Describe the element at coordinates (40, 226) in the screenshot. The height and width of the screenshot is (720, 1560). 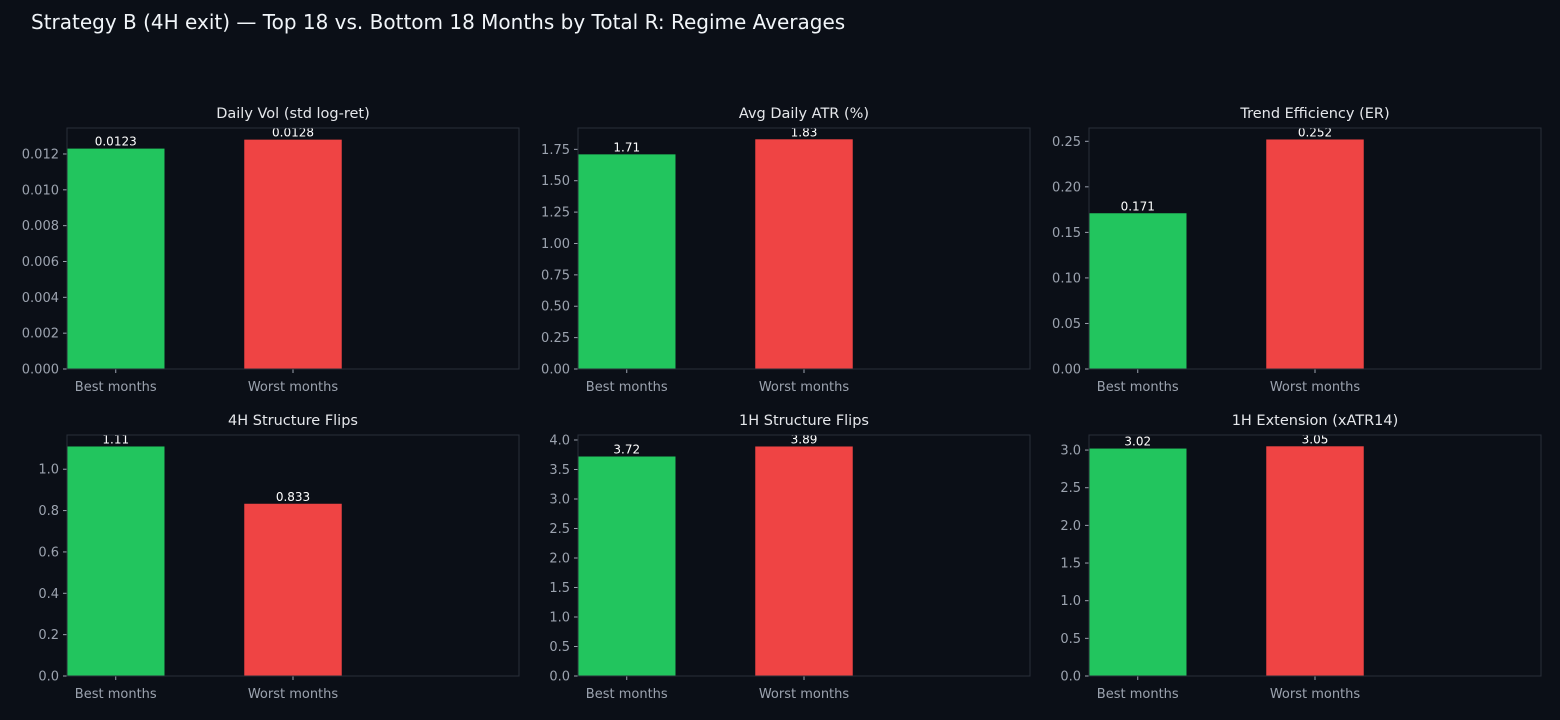
I see `y-tick-label: 0.008` at that location.